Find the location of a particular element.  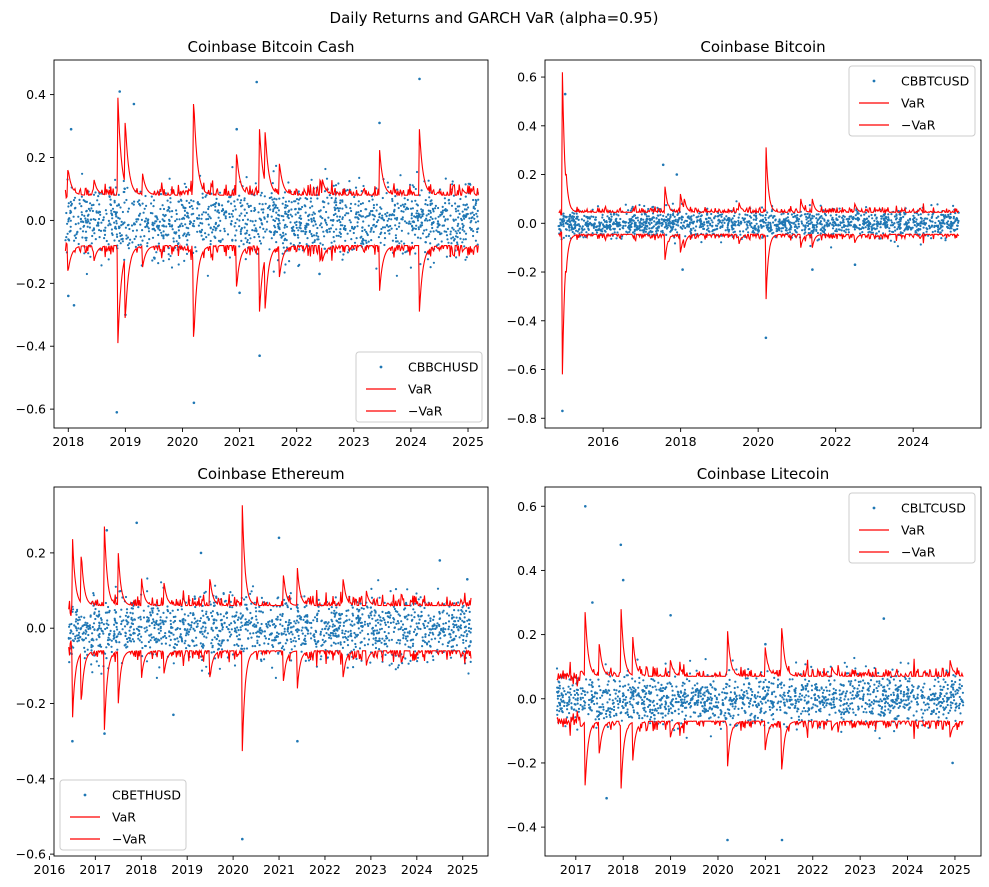

figure-title: Daily Returns and GARCH VaR (alpha=0.95) is located at coordinates (494, 18).